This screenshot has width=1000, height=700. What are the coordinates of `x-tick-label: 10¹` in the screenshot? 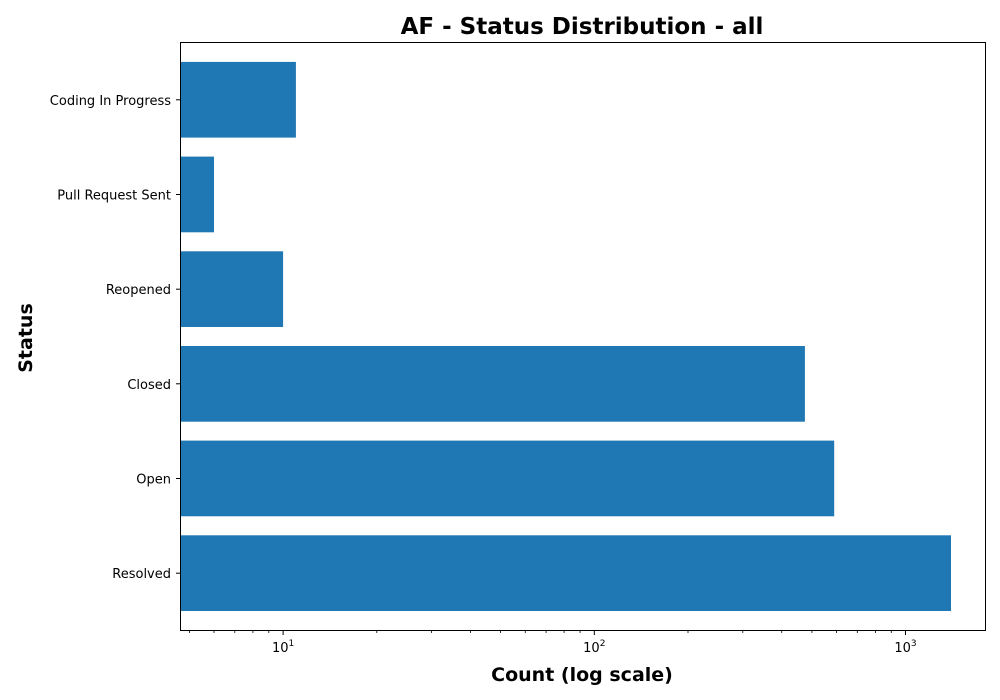 It's located at (283, 647).